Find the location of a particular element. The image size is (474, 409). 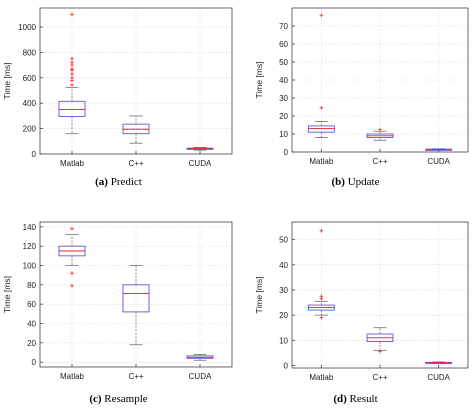

y-tick-label: 400 is located at coordinates (30, 103).